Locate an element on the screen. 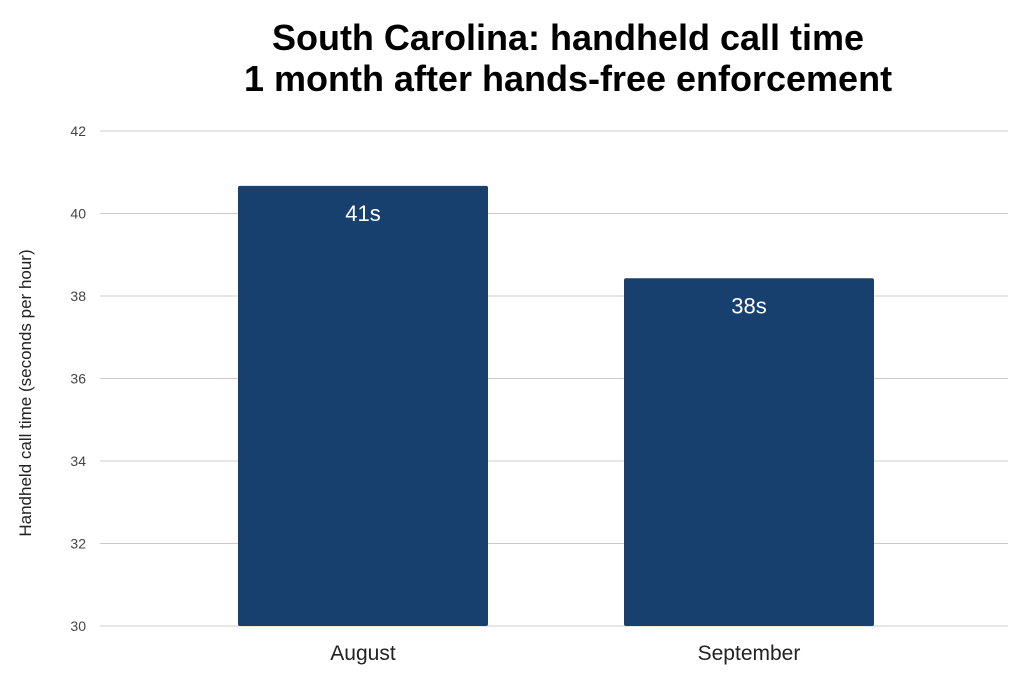  y-tick-label: 36 is located at coordinates (78, 379).